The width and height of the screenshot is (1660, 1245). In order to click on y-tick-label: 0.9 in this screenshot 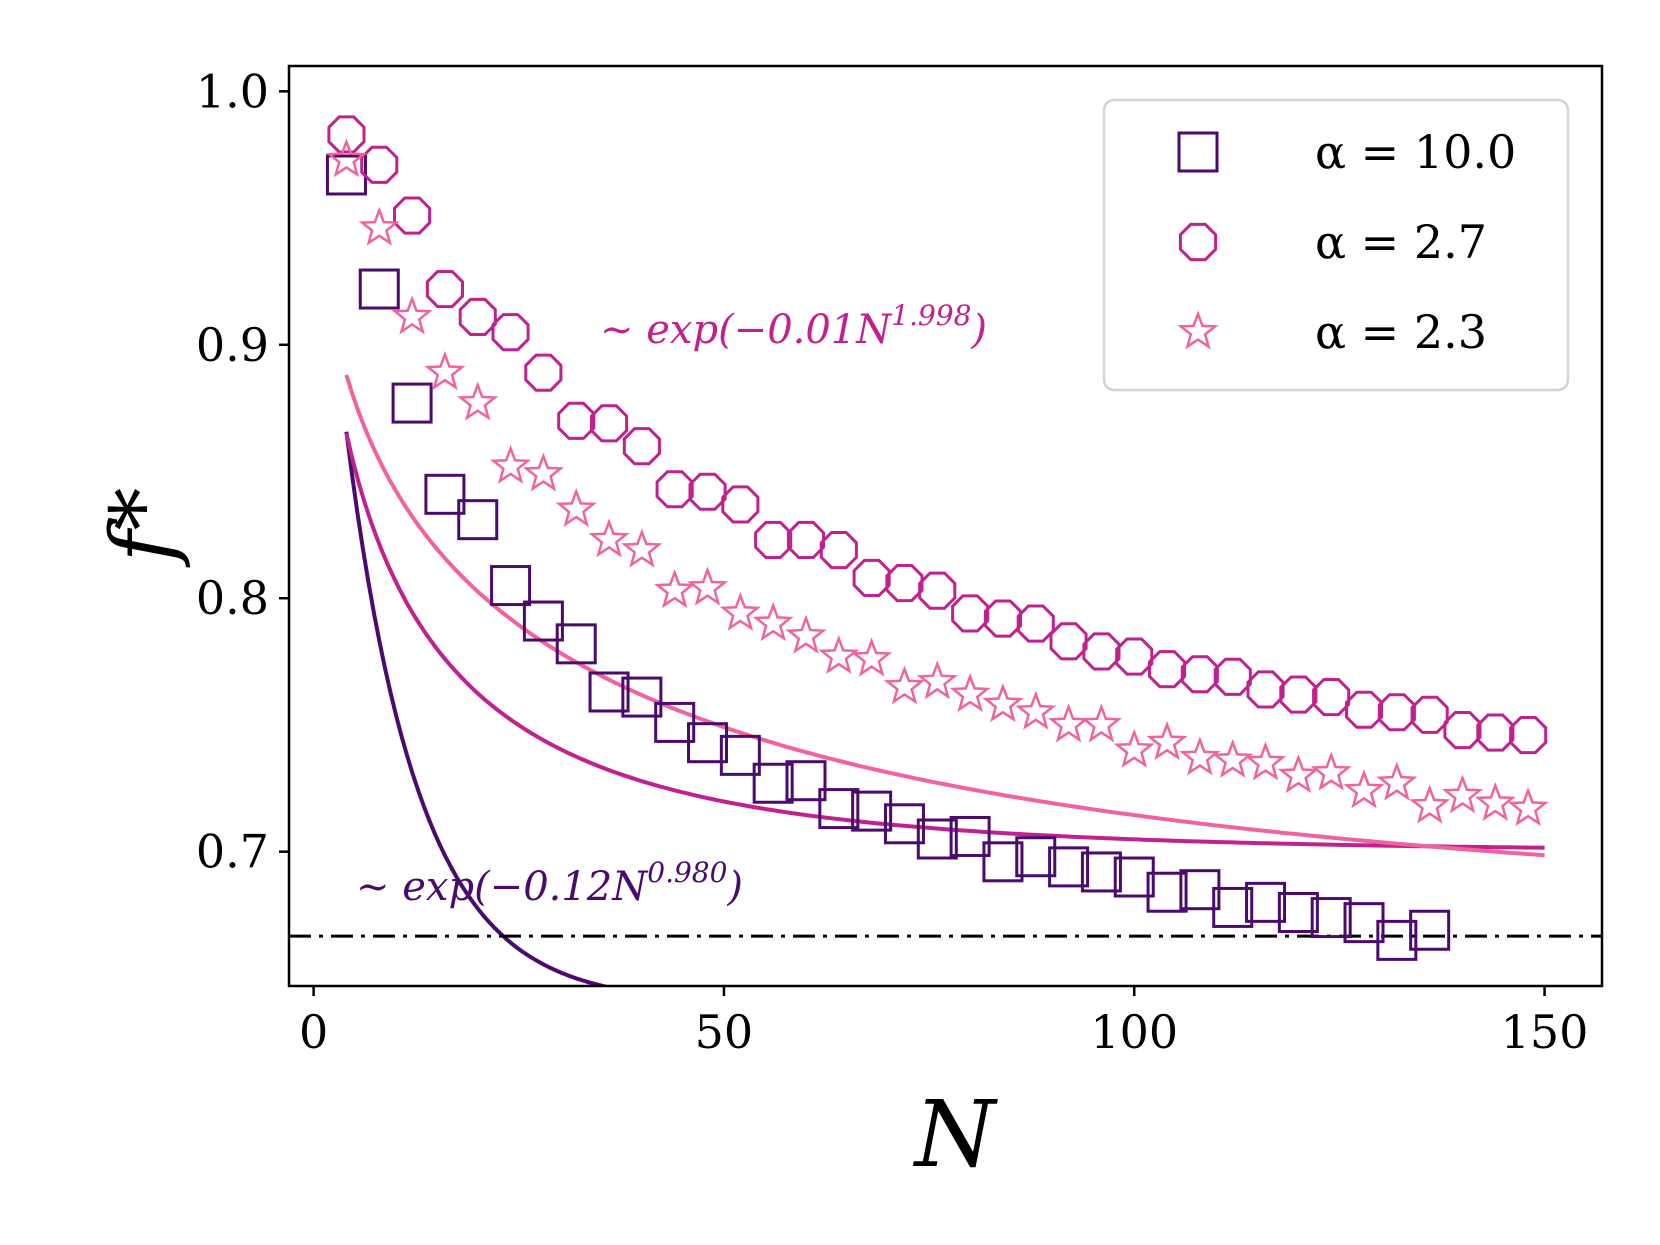, I will do `click(232, 345)`.